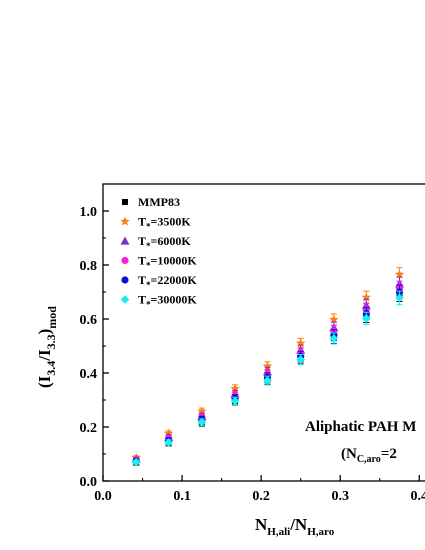  I want to click on y-axis-label-mid: /I, so click(44, 355).